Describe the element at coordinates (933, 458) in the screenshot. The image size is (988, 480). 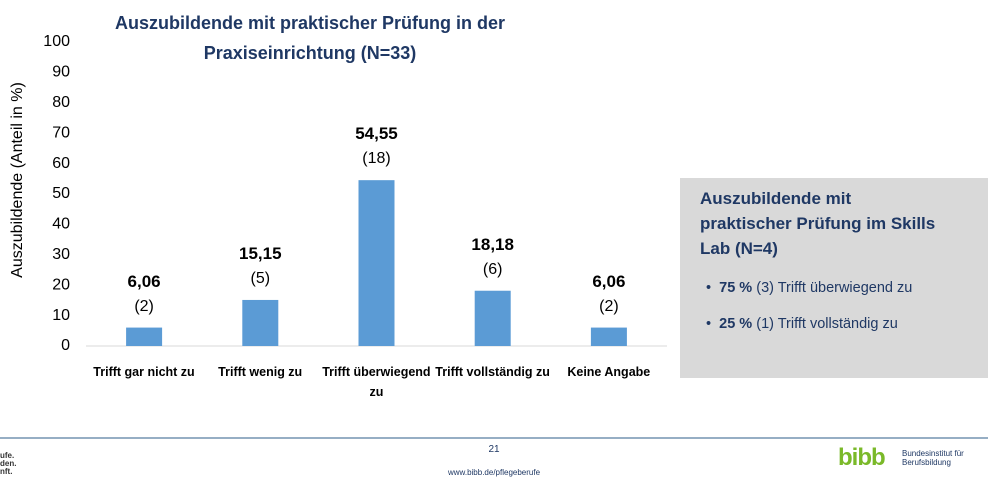
I see `logo-text: Bundesinstitut für Berufsbildung` at that location.